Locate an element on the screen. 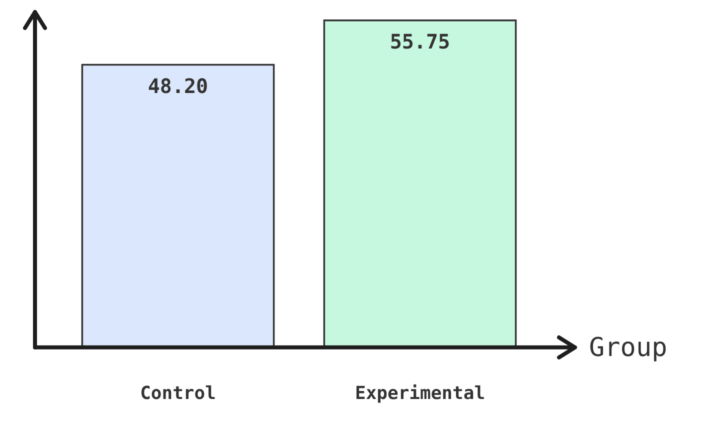 The width and height of the screenshot is (706, 441). data-label: 55.75 is located at coordinates (420, 42).